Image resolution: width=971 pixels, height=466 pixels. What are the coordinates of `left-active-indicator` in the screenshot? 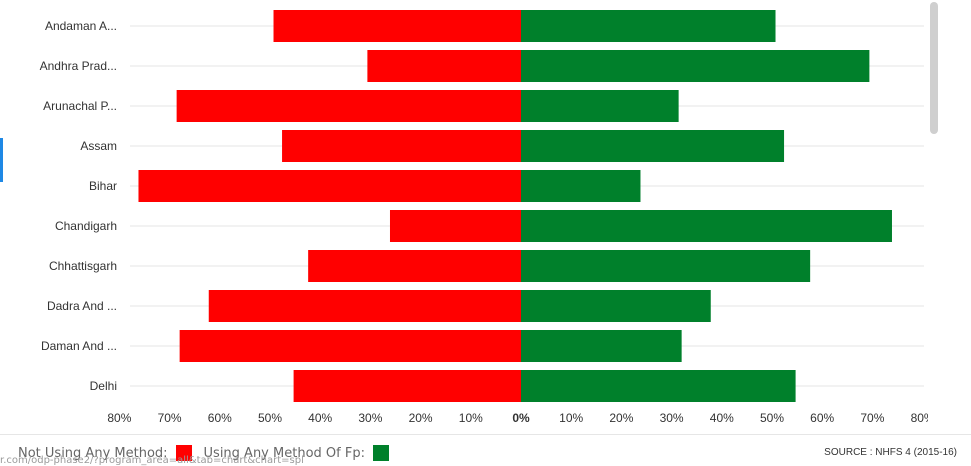 It's located at (1, 160).